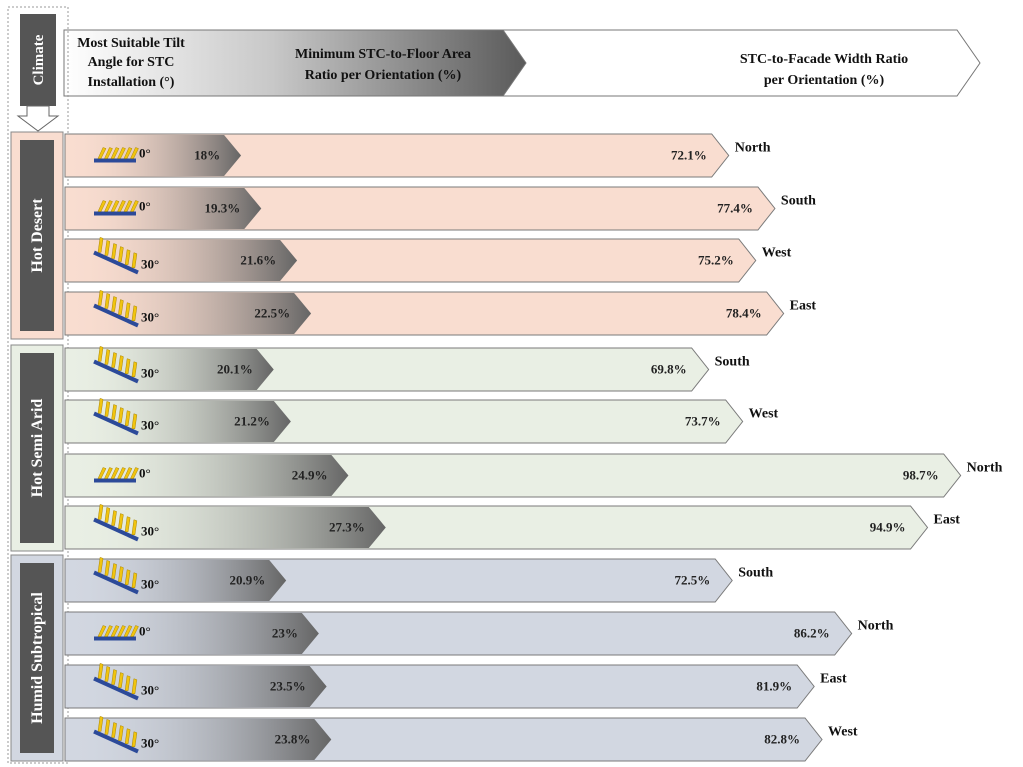 The image size is (1023, 767). Describe the element at coordinates (479, 633) in the screenshot. I see `row-humid-subtropical-north: 0° 23% 86.2% North` at that location.